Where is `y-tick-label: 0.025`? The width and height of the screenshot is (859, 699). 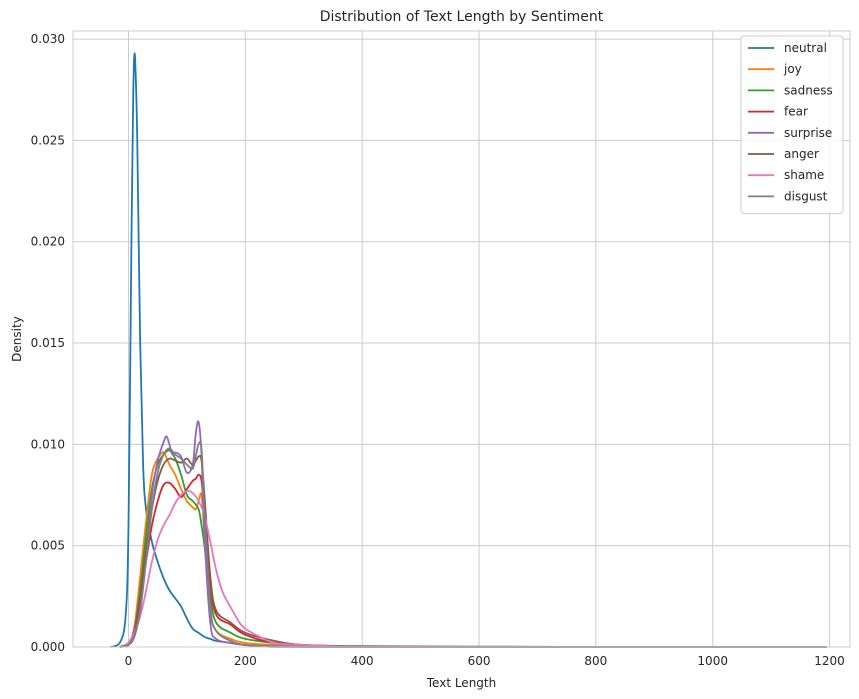 y-tick-label: 0.025 is located at coordinates (48, 140).